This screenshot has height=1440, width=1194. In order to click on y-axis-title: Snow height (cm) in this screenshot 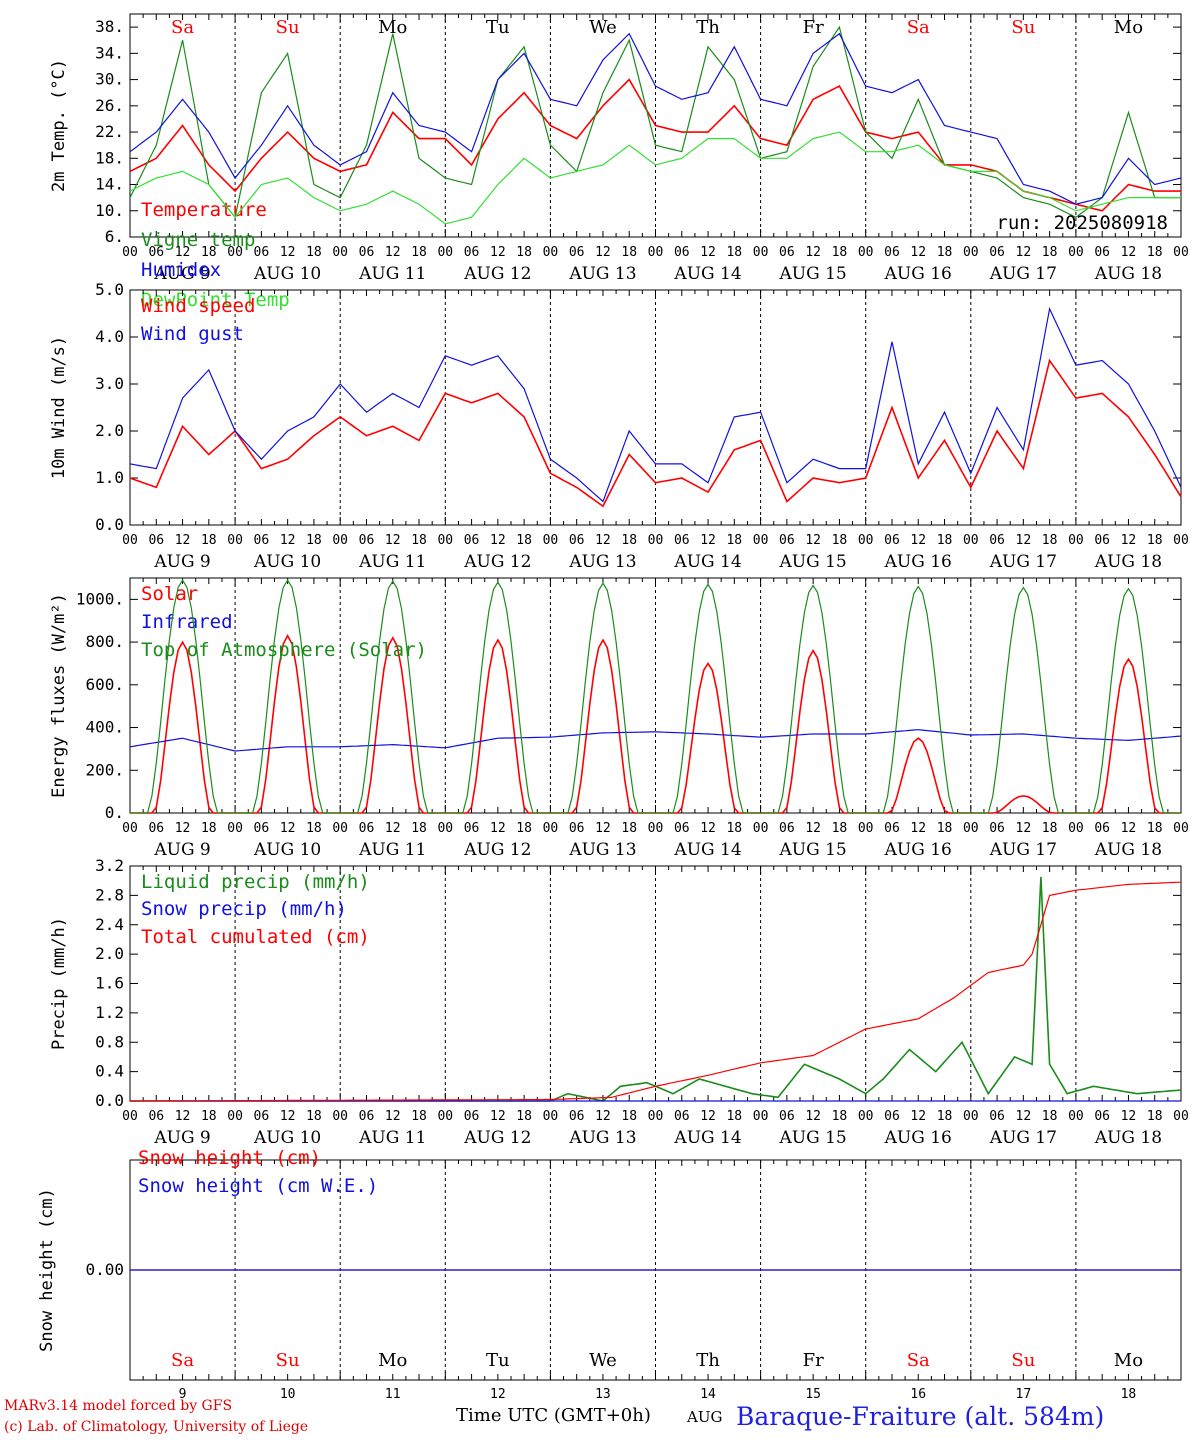, I will do `click(47, 1270)`.